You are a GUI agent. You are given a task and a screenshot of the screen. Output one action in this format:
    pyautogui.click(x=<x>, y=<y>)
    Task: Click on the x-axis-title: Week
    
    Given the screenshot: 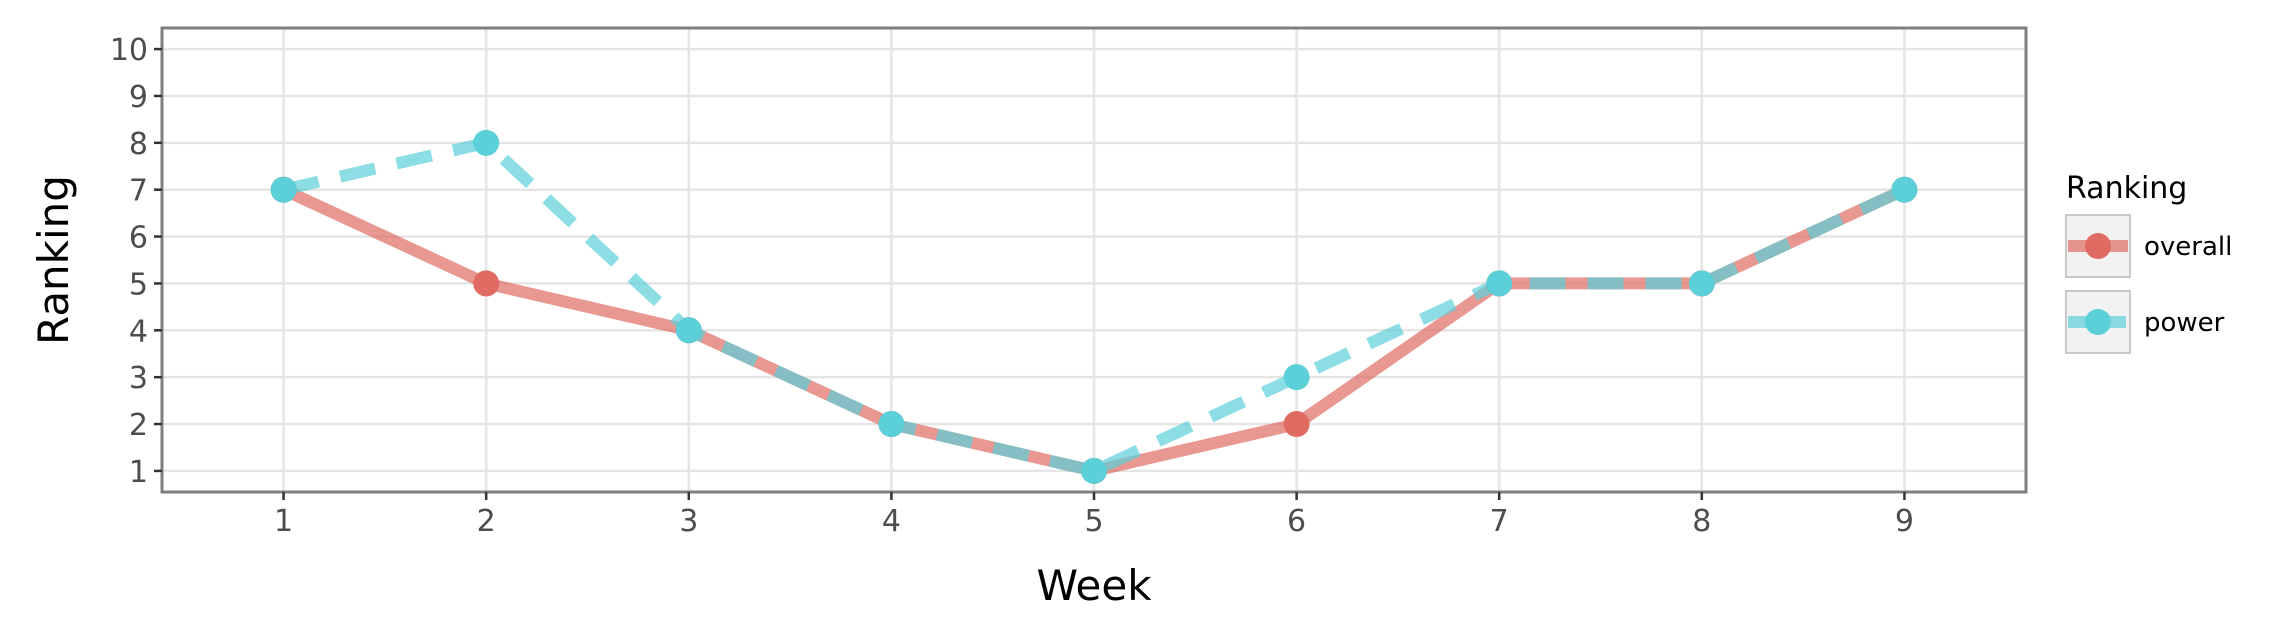 What is the action you would take?
    pyautogui.click(x=1094, y=585)
    